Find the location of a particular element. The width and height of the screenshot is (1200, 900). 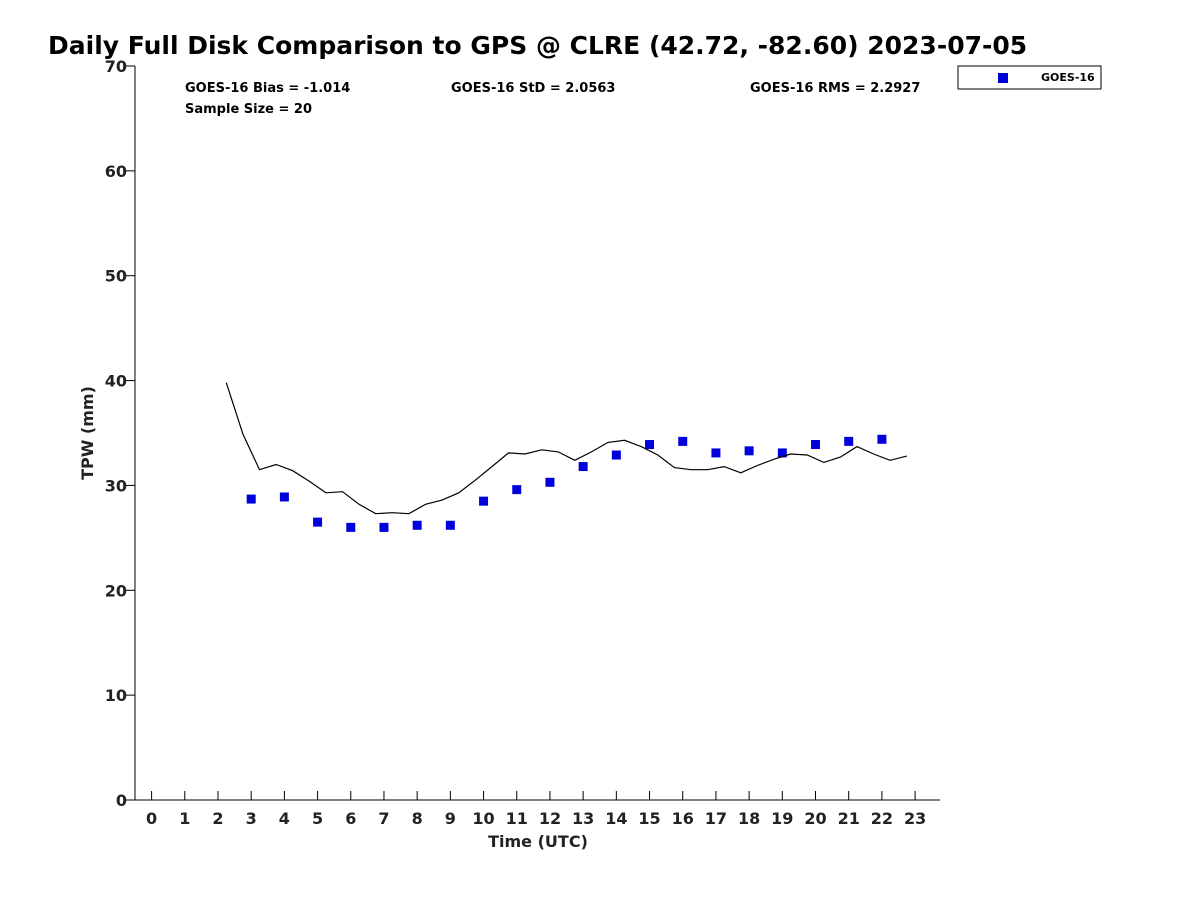

y-tick-label: 70 is located at coordinates (116, 66).